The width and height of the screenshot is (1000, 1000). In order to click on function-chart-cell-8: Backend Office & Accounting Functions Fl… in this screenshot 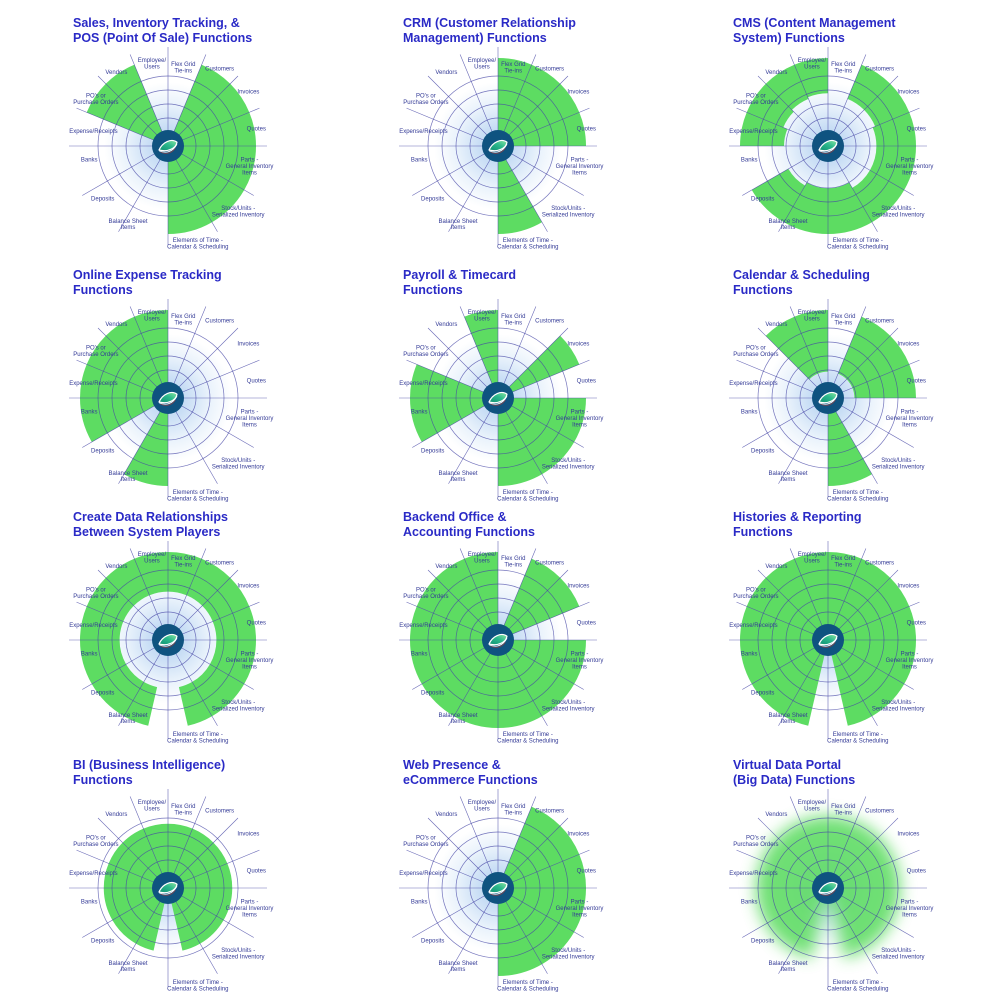, I will do `click(500, 627)`.